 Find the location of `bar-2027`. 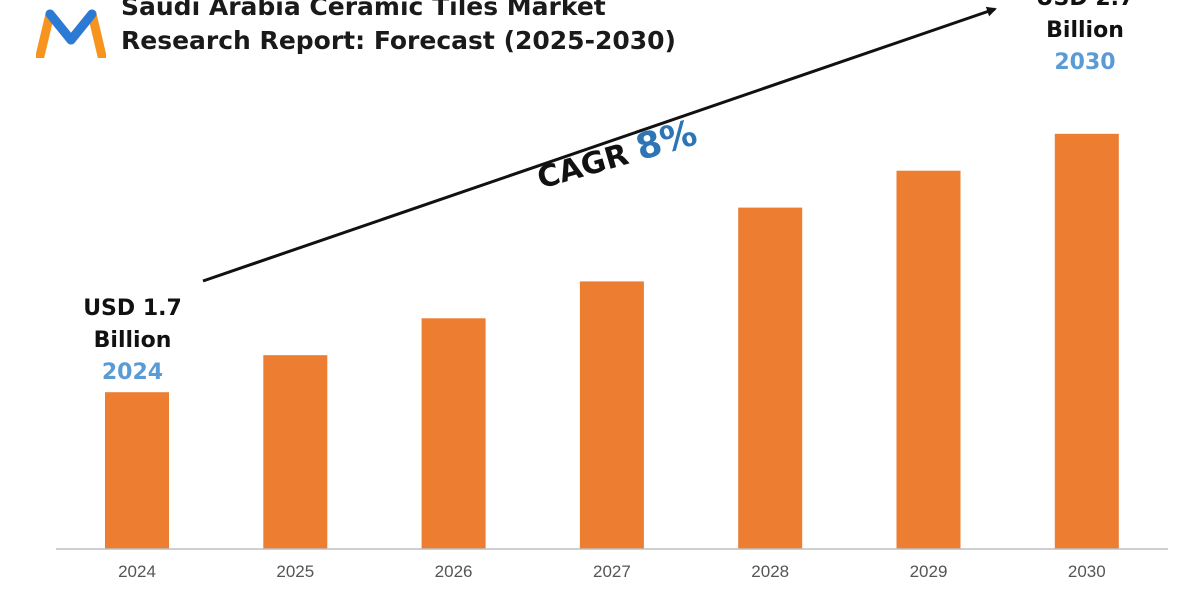

bar-2027 is located at coordinates (611, 415).